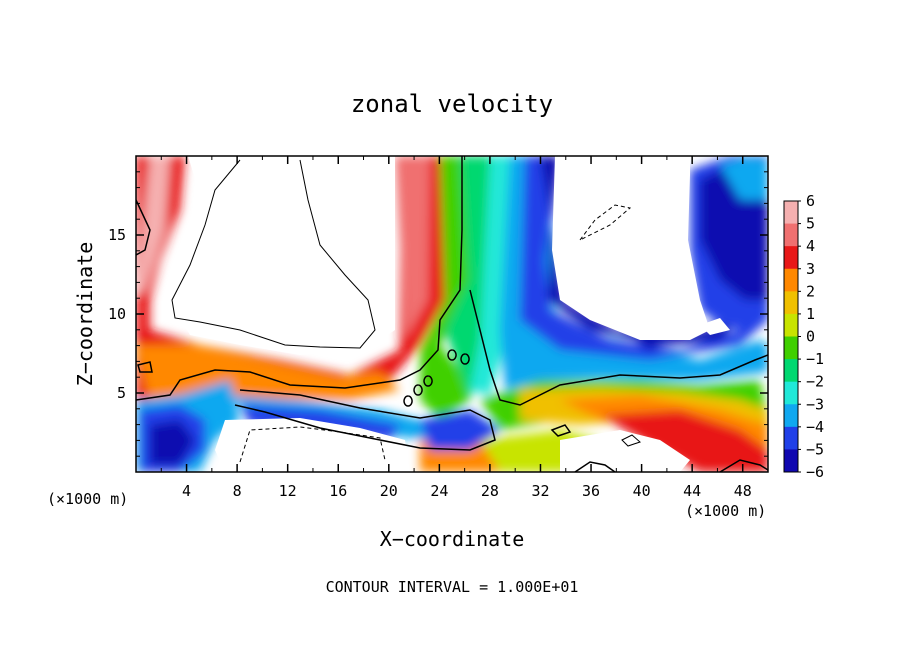 The image size is (904, 654). Describe the element at coordinates (810, 337) in the screenshot. I see `colorbar-label: 0` at that location.